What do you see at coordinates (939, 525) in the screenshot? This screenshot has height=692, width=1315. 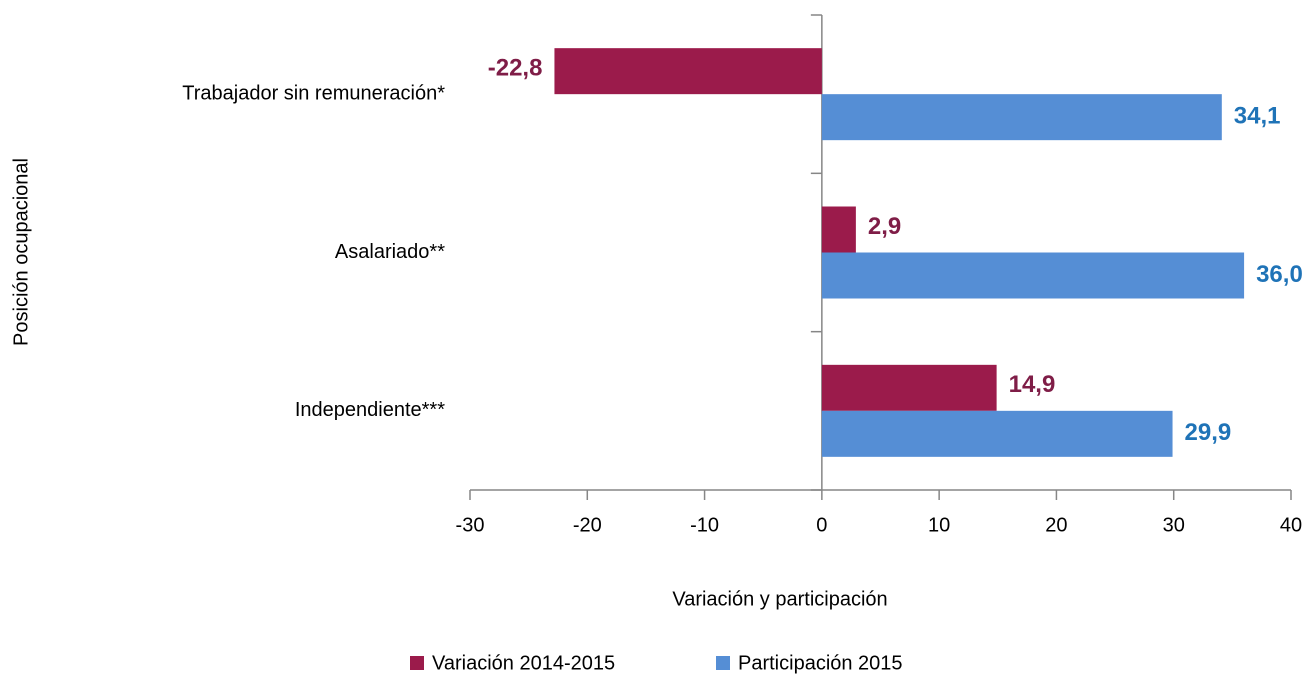 I see `x-tick-label: 10` at bounding box center [939, 525].